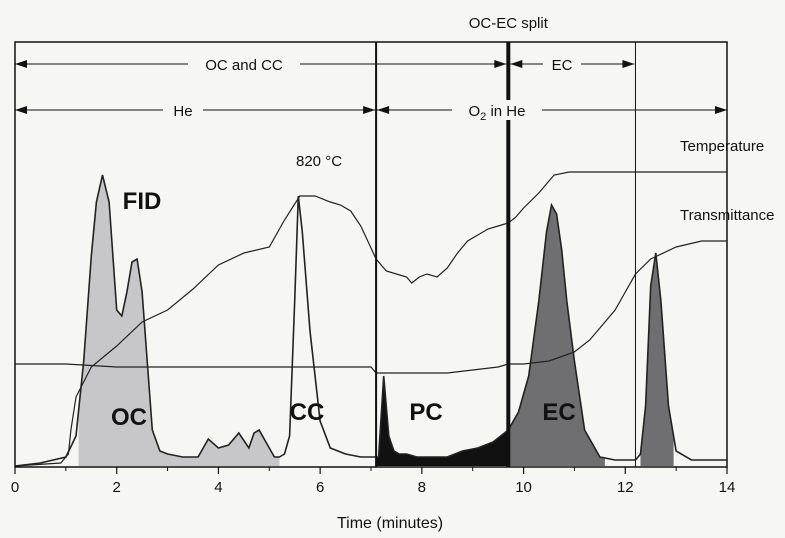 Image resolution: width=785 pixels, height=538 pixels. I want to click on oc-and-cc-arrow-head-right, so click(500, 64).